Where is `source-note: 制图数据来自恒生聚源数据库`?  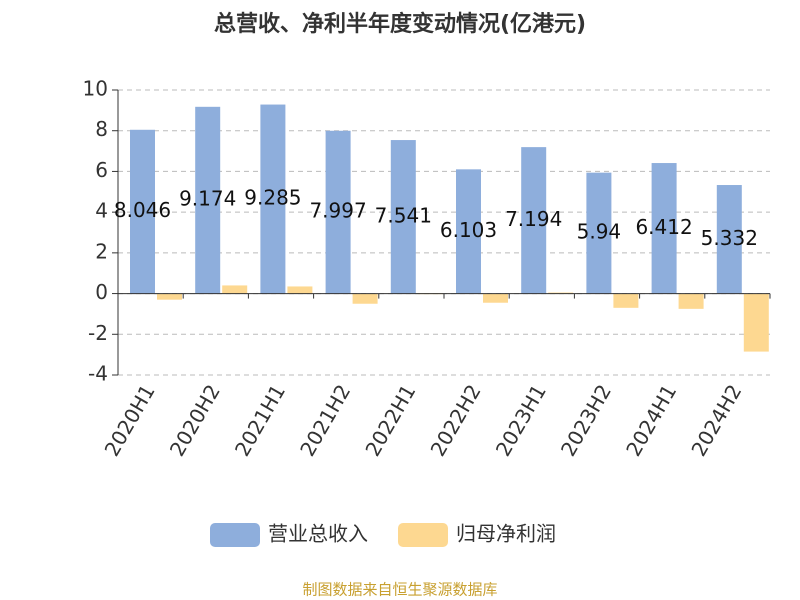 source-note: 制图数据来自恒生聚源数据库 is located at coordinates (399, 590).